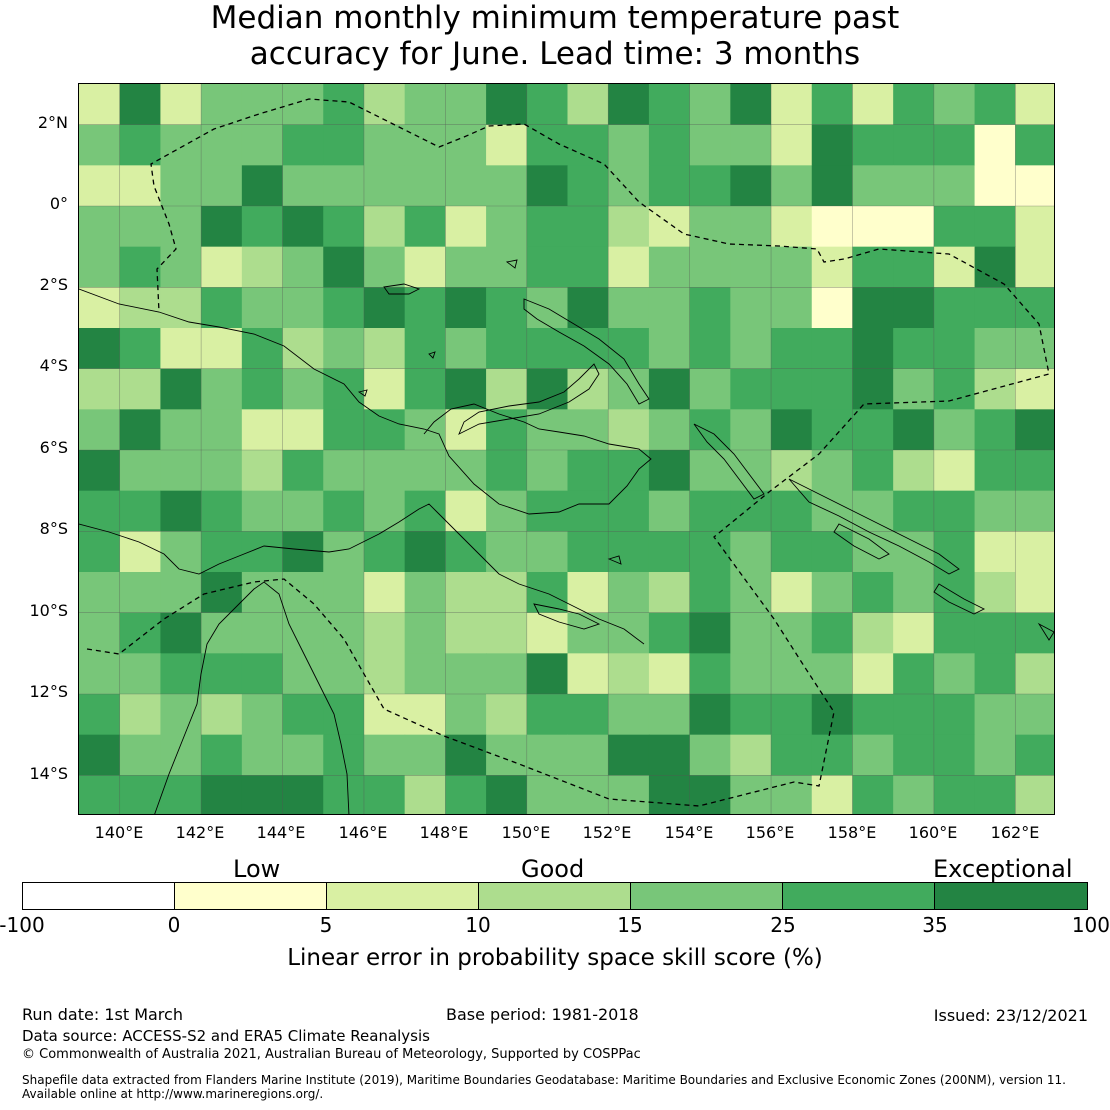  What do you see at coordinates (555, 54) in the screenshot?
I see `map-title-line-2: accuracy for June. Lead time: 3 months` at bounding box center [555, 54].